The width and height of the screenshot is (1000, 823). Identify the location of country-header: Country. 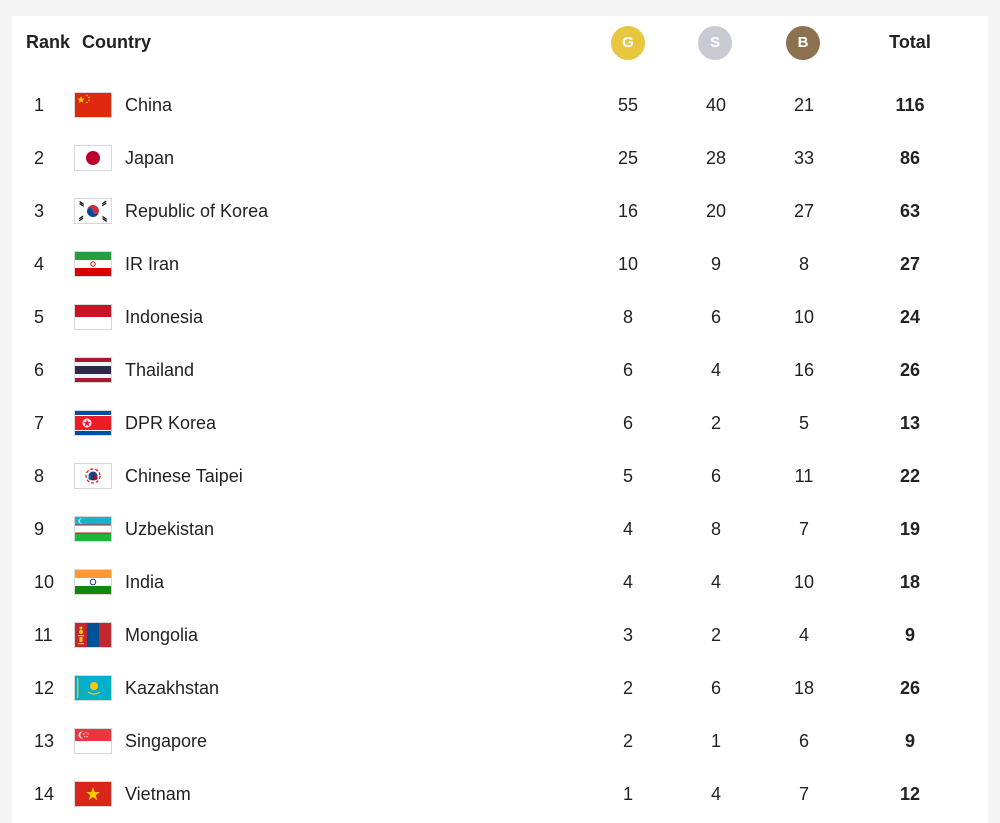
(116, 42).